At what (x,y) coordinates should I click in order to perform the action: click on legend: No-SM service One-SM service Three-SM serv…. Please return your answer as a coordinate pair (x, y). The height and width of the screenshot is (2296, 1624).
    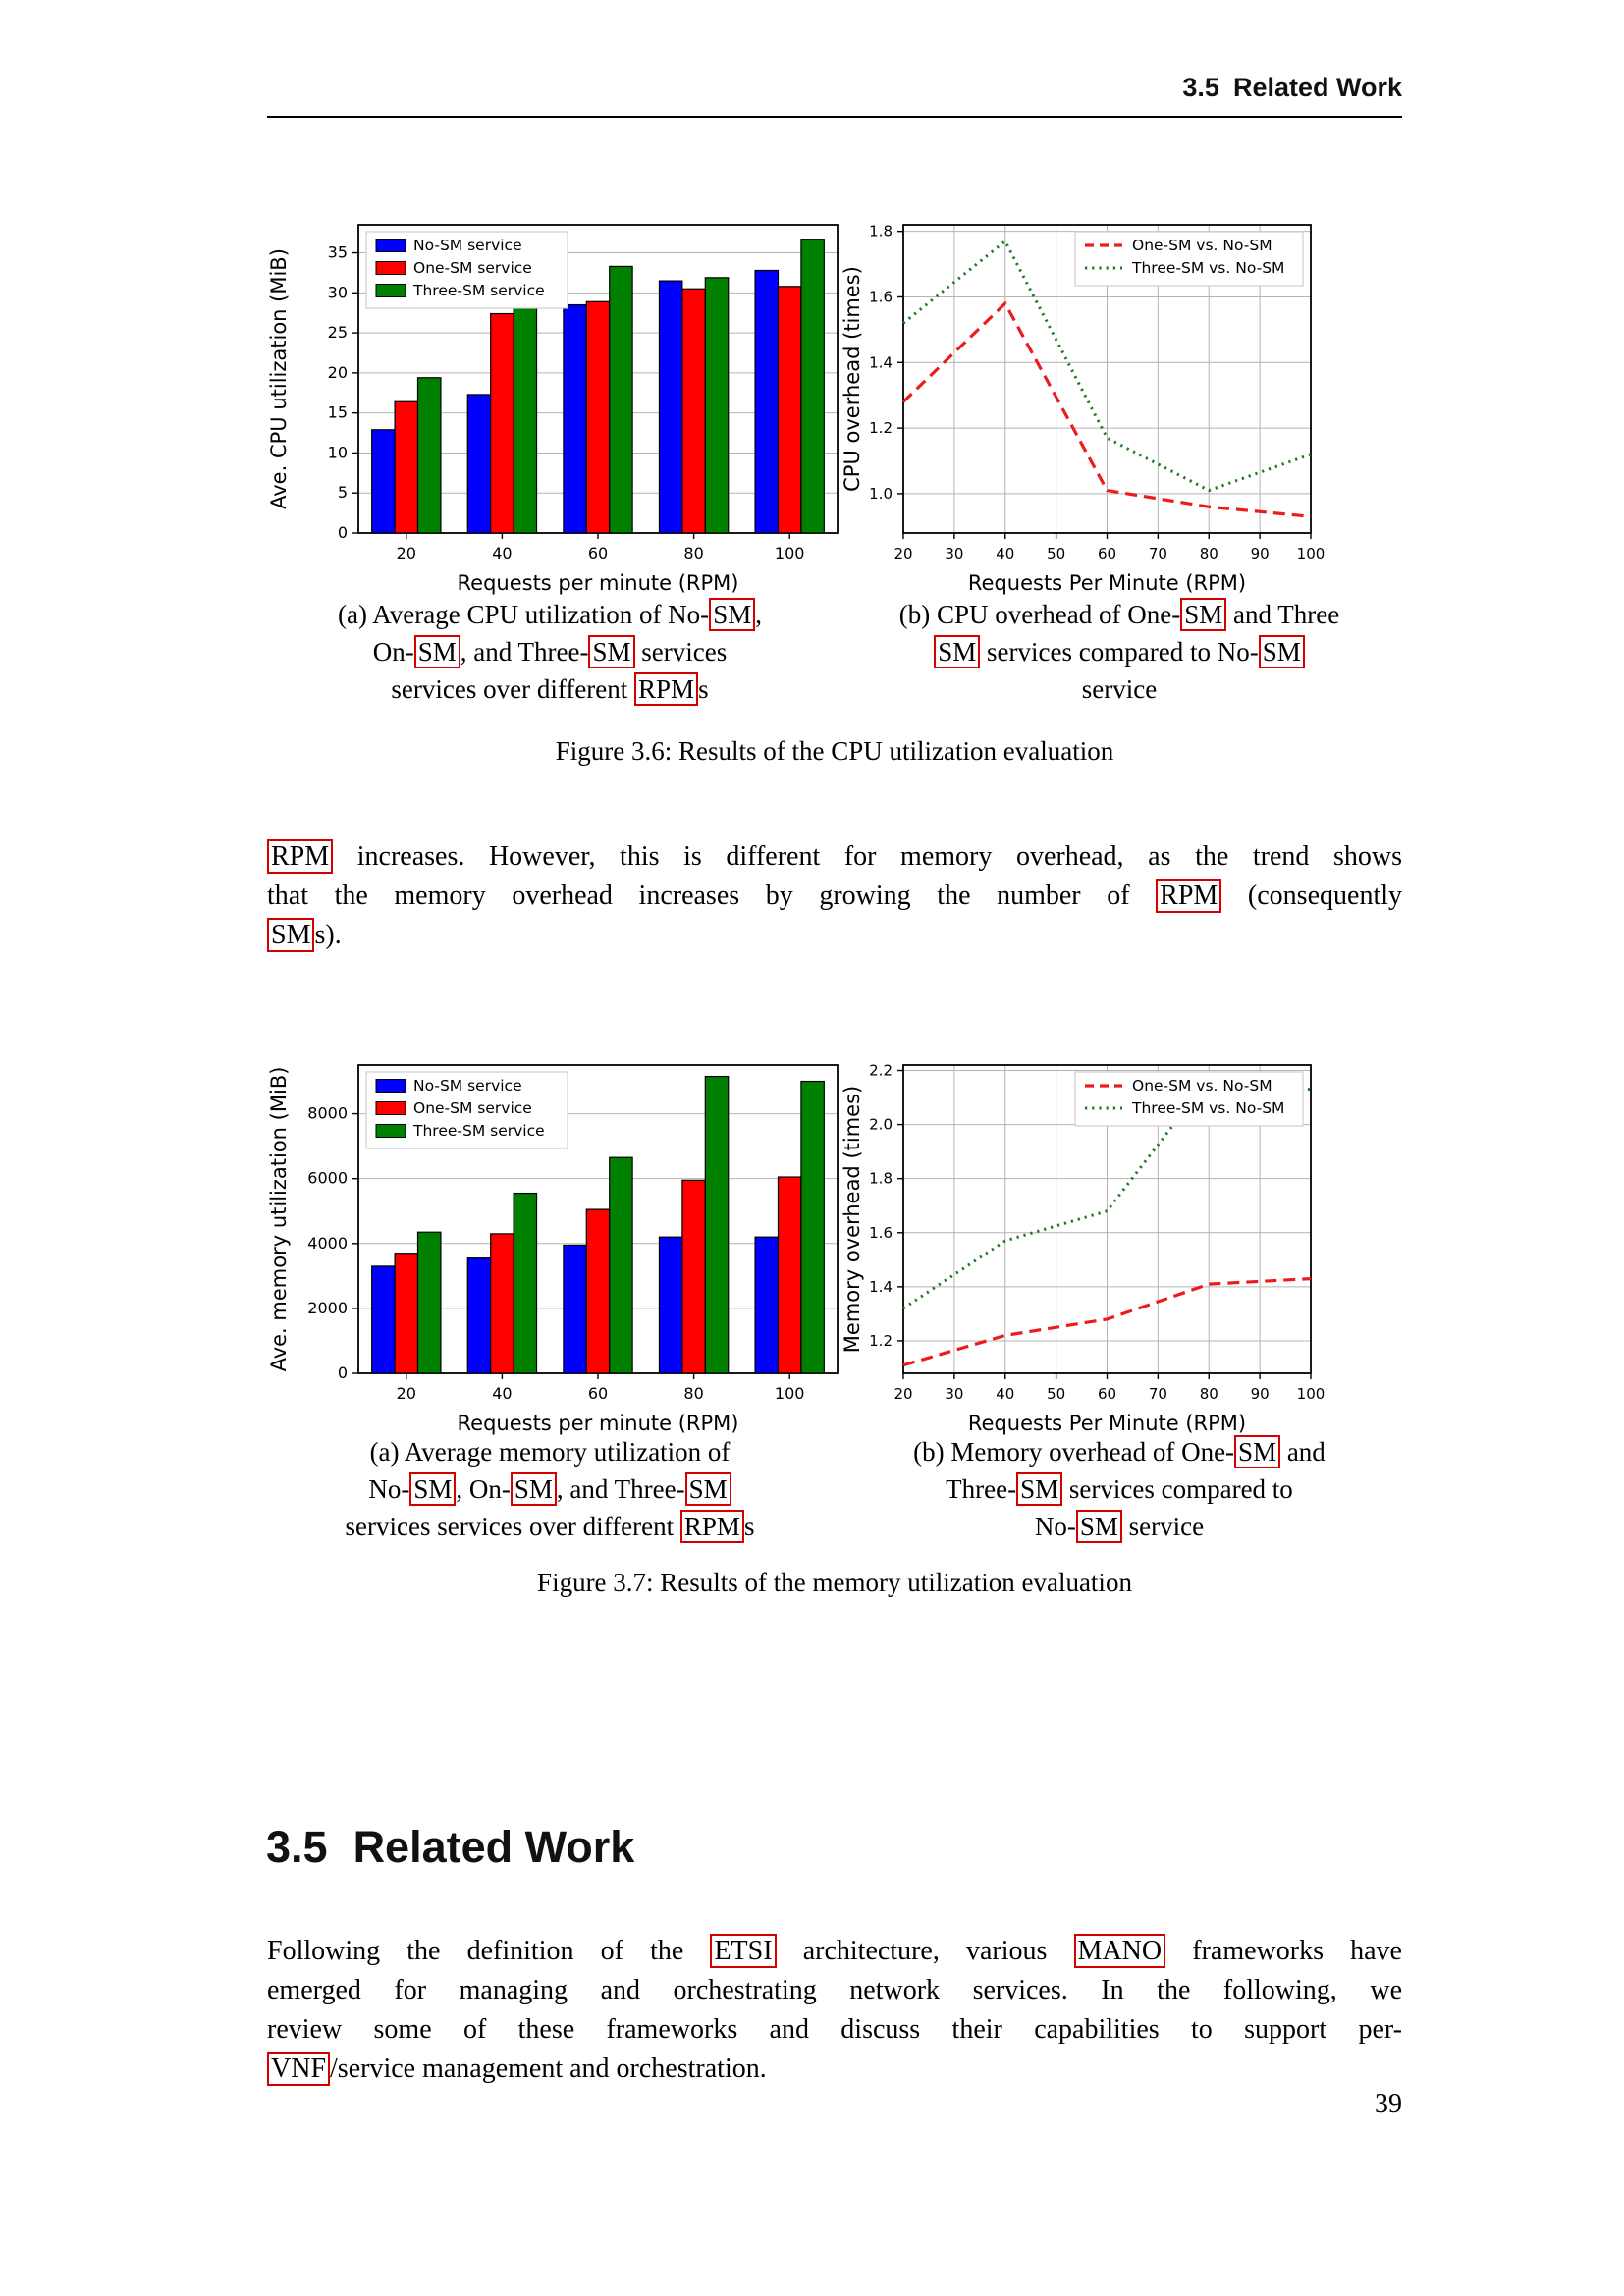
    Looking at the image, I should click on (466, 270).